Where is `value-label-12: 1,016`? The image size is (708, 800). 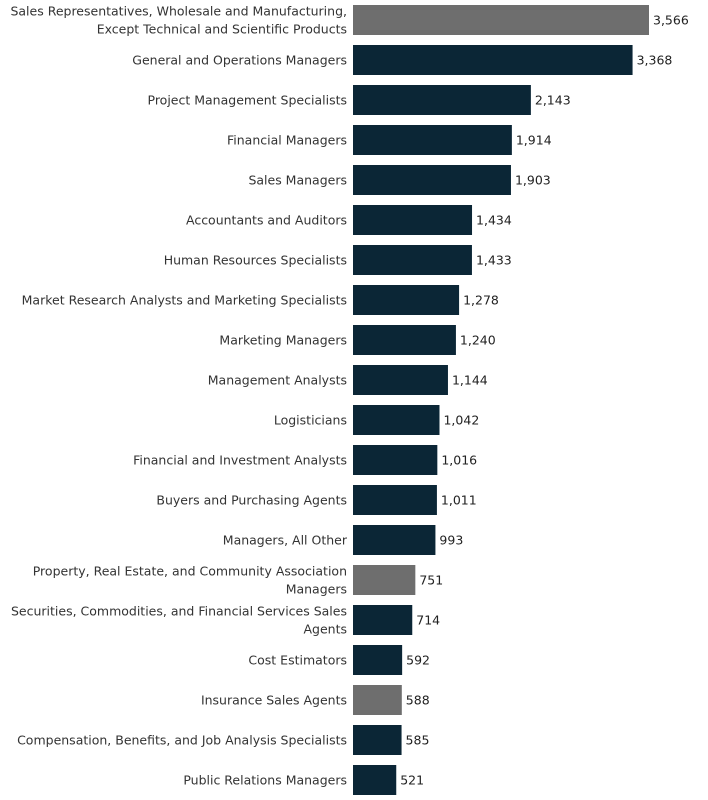
value-label-12: 1,016 is located at coordinates (459, 460).